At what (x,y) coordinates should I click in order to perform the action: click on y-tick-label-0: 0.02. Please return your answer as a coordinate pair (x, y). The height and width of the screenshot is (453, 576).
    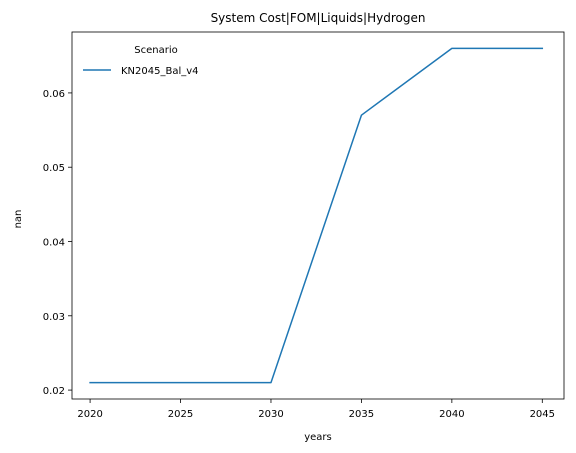
    Looking at the image, I should click on (54, 391).